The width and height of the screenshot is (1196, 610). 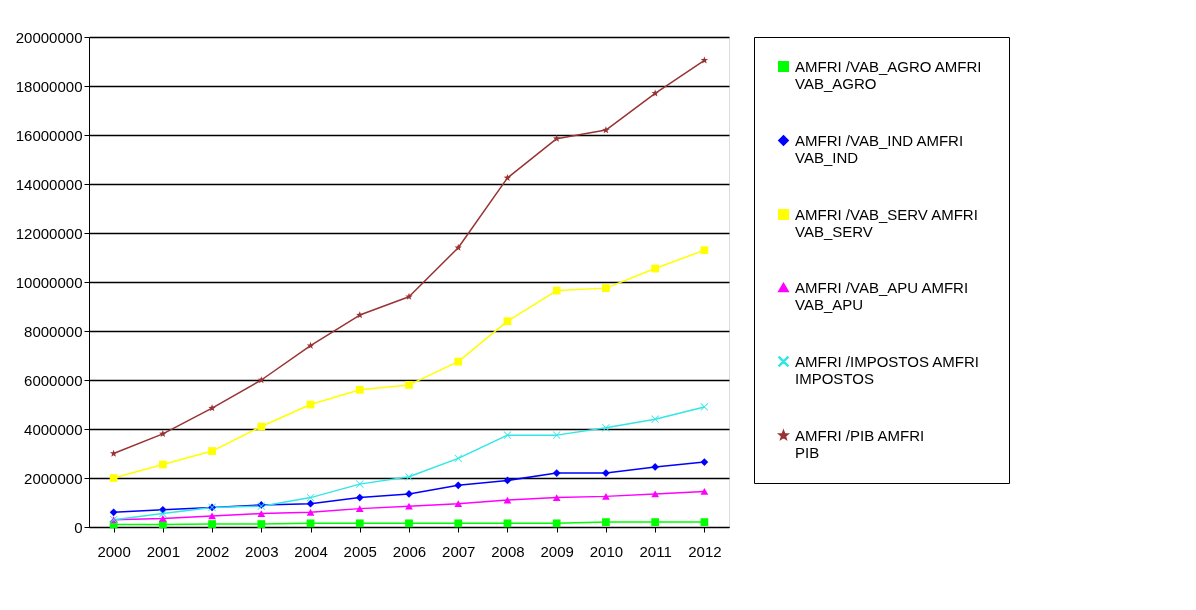 What do you see at coordinates (879, 148) in the screenshot?
I see `legend-label: AMFRI /VAB_IND AMFRI VAB_IND` at bounding box center [879, 148].